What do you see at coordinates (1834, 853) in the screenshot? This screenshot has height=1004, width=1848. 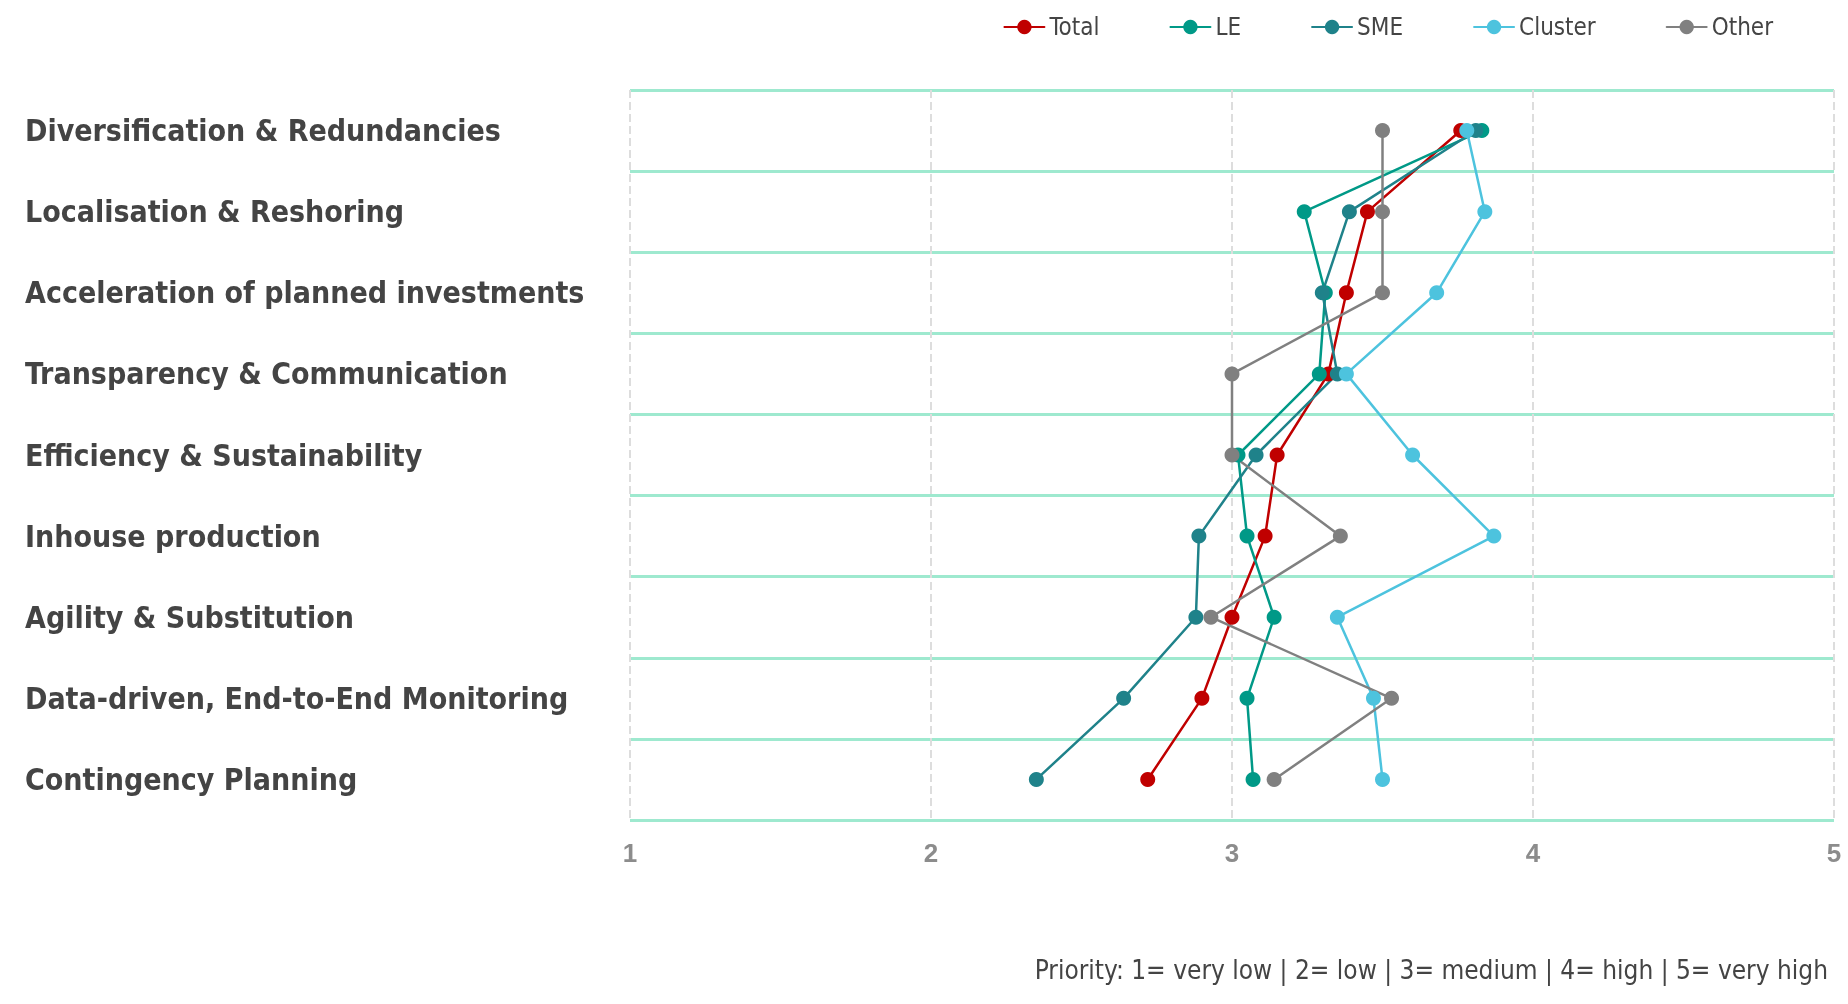 I see `x-tick-label: 5` at bounding box center [1834, 853].